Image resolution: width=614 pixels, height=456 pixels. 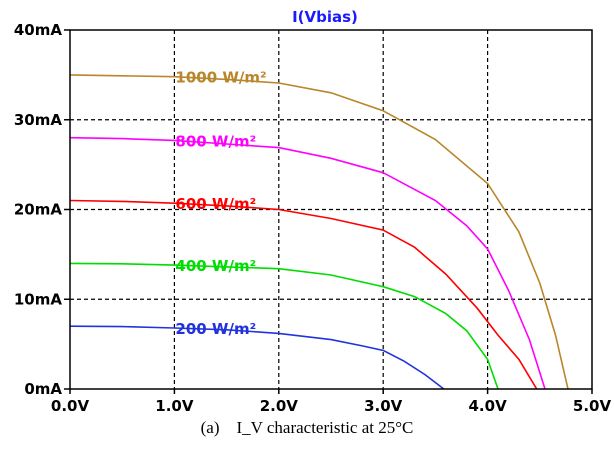 What do you see at coordinates (383, 404) in the screenshot?
I see `x-tick-label: 3.0V` at bounding box center [383, 404].